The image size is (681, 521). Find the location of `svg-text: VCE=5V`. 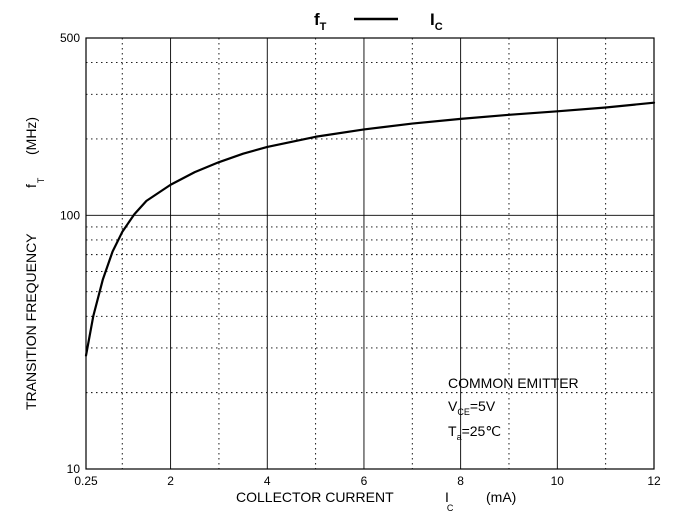

svg-text: VCE=5V is located at coordinates (472, 407).